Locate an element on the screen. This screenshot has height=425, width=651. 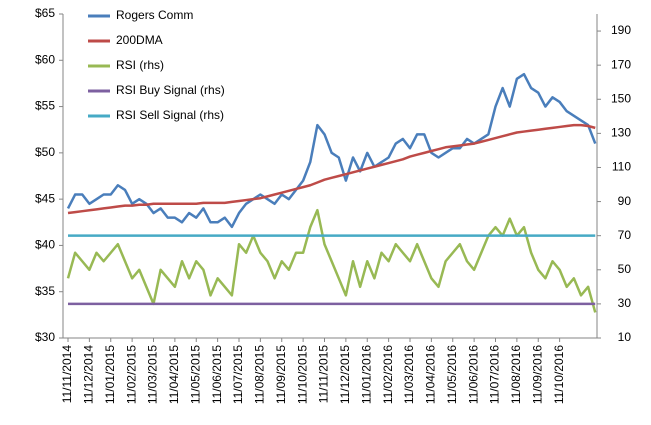
x-tick-label: 11/08/2016 is located at coordinates (516, 374).